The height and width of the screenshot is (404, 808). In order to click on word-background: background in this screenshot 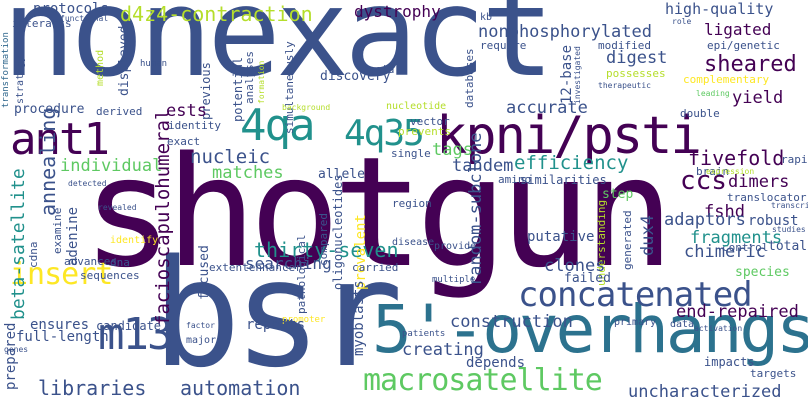, I will do `click(306, 107)`.